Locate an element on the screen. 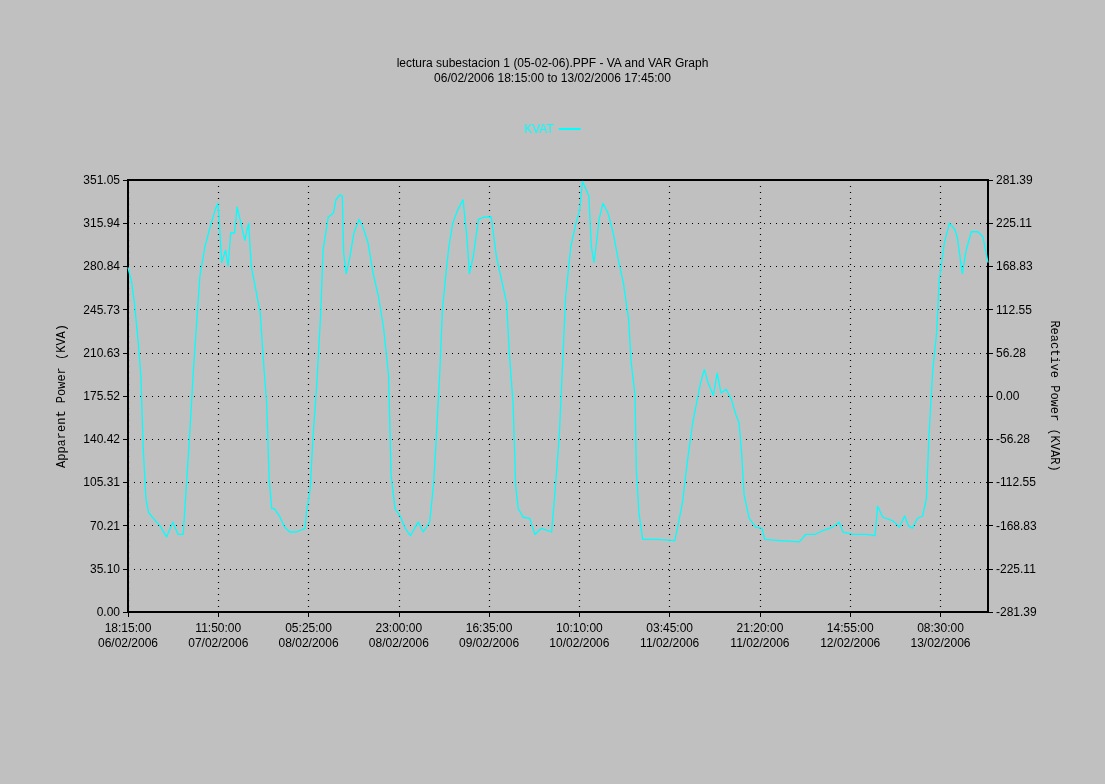 The image size is (1105, 784). y2-tick-label: 225.11 is located at coordinates (1014, 223).